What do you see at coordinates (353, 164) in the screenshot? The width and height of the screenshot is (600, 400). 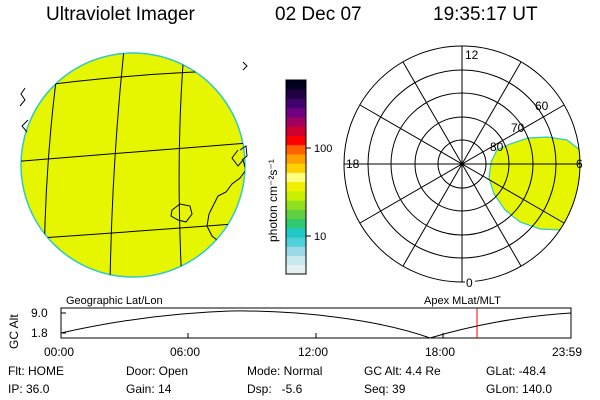 I see `mlt-label-18: 18` at bounding box center [353, 164].